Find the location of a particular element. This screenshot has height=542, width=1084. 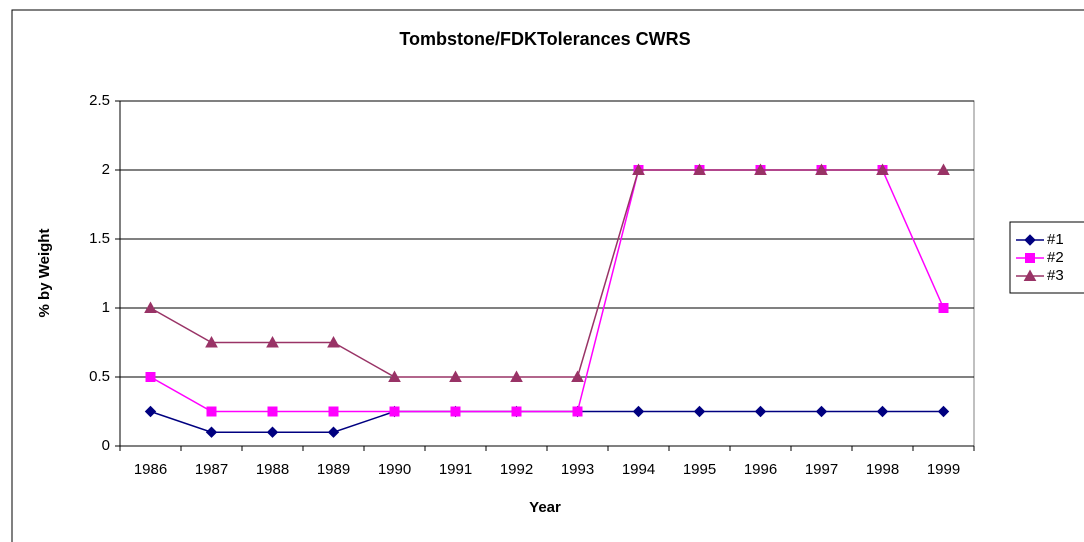

x-tick-label: 1996 is located at coordinates (760, 469).